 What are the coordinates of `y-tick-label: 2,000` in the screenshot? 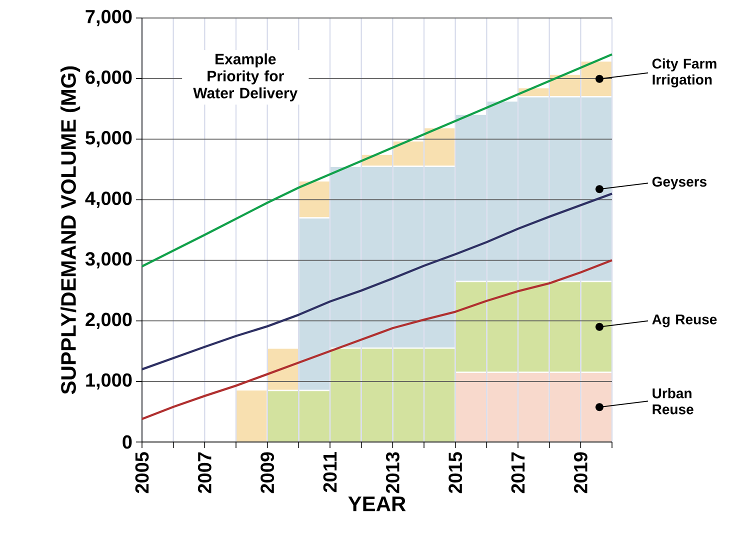 It's located at (109, 320).